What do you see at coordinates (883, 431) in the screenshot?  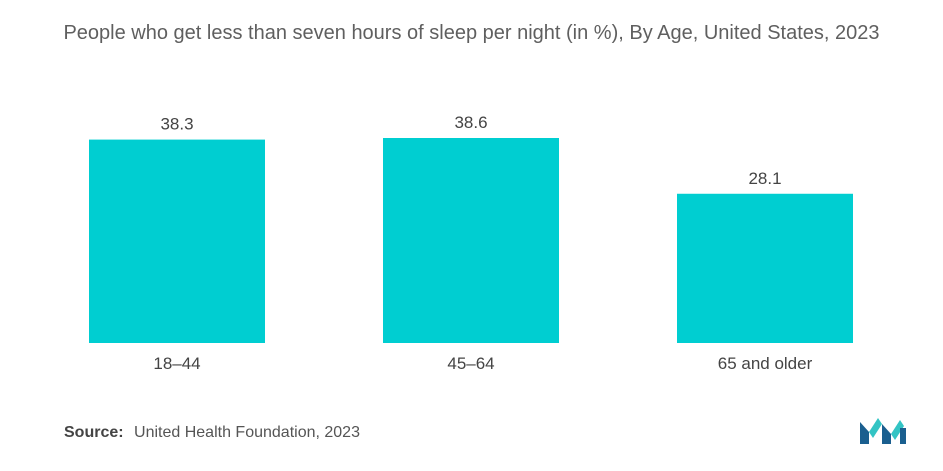 I see `mordor-intelligence-logo-icon` at bounding box center [883, 431].